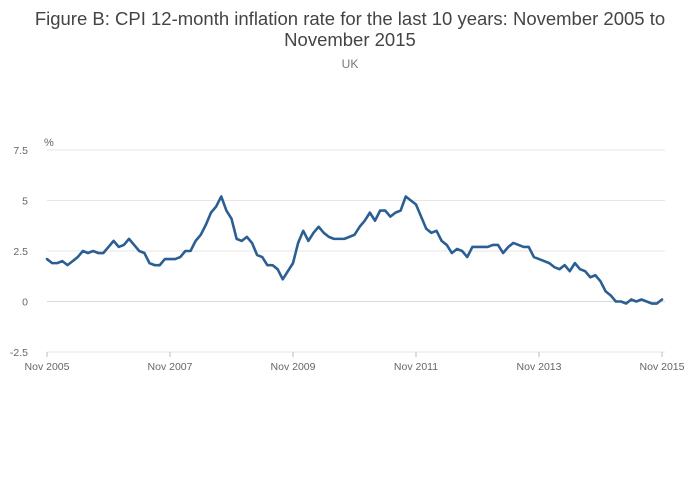 The height and width of the screenshot is (502, 700). I want to click on y-tick-label: -2.5, so click(19, 353).